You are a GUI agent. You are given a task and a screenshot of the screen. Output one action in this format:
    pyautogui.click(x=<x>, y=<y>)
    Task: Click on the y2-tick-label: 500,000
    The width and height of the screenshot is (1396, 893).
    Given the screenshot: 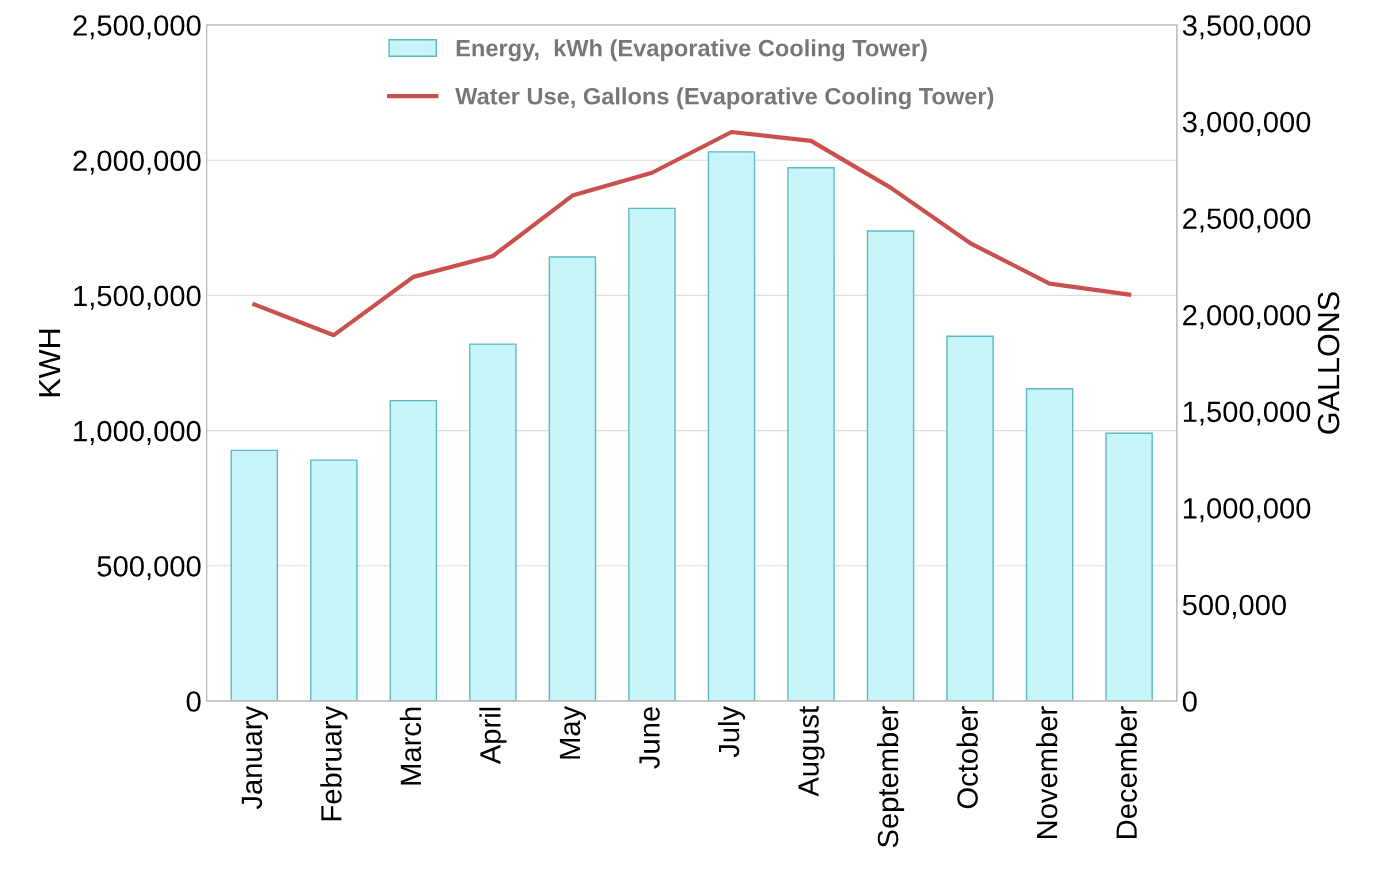 What is the action you would take?
    pyautogui.click(x=1234, y=606)
    